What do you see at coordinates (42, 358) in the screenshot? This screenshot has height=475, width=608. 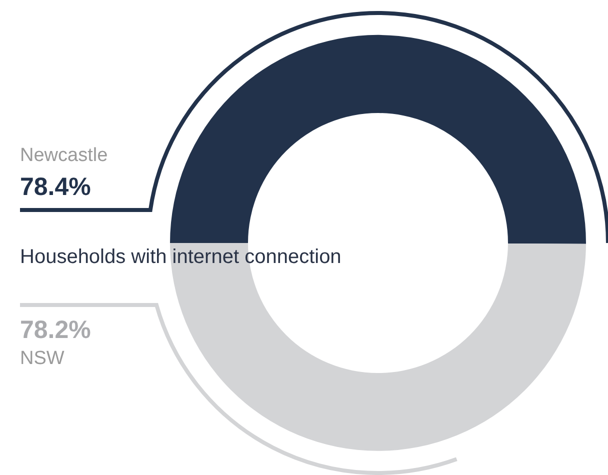 I see `slice-label: NSW` at bounding box center [42, 358].